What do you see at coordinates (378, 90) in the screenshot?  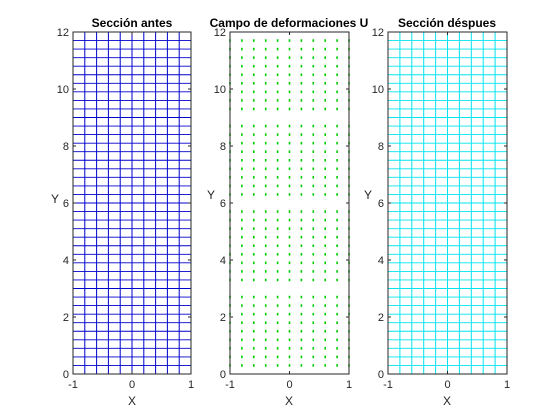 I see `y-tick-label: 10` at bounding box center [378, 90].